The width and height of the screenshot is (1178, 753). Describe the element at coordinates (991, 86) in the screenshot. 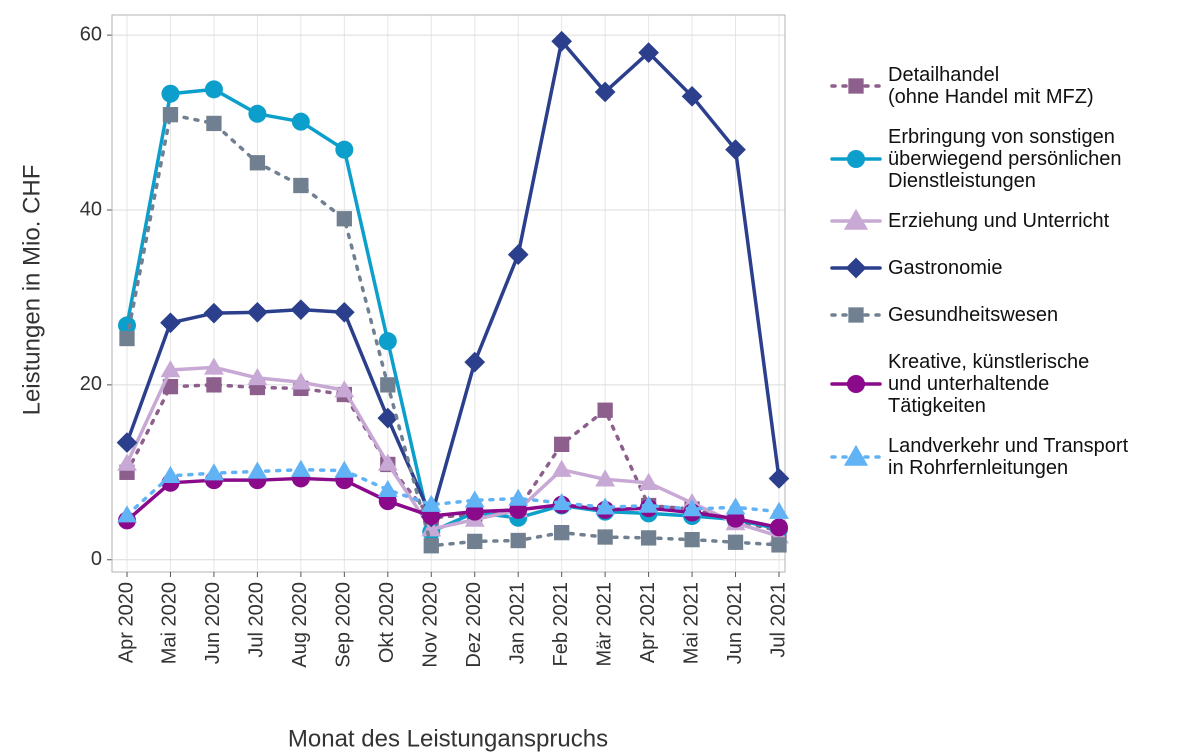

I see `legend-label: Detailhandel (ohne Handel mit MFZ)` at that location.